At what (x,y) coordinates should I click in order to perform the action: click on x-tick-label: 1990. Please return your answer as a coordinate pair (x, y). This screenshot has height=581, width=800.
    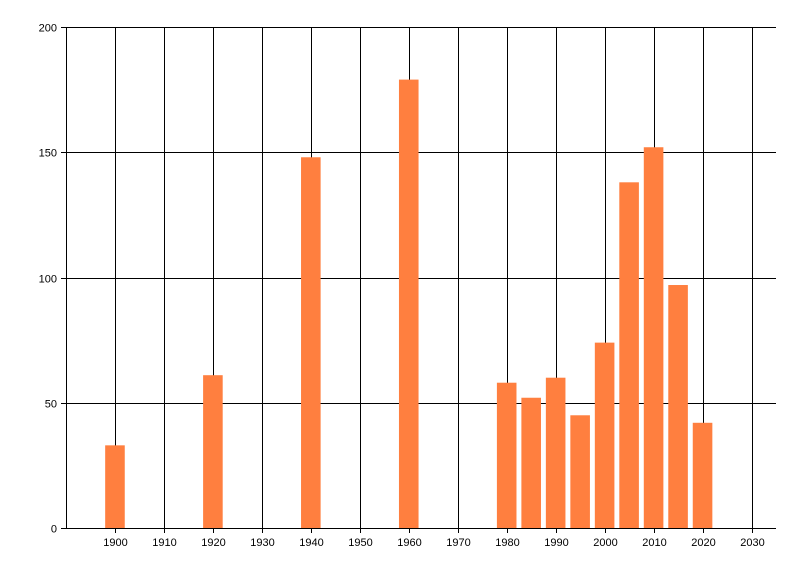
    Looking at the image, I should click on (556, 543).